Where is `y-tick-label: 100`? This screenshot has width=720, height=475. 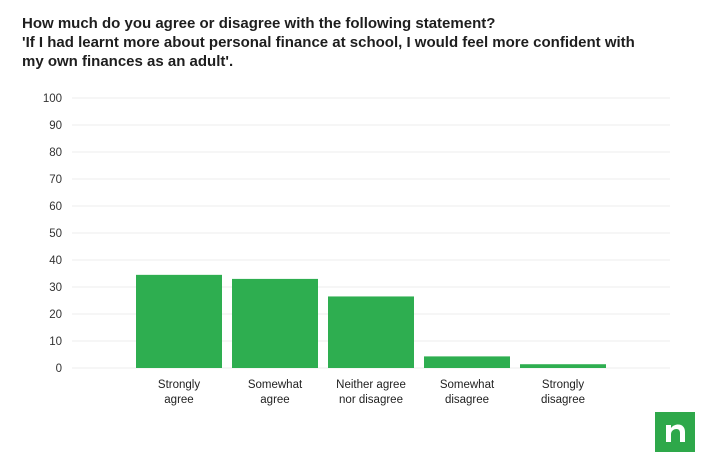
y-tick-label: 100 is located at coordinates (52, 99).